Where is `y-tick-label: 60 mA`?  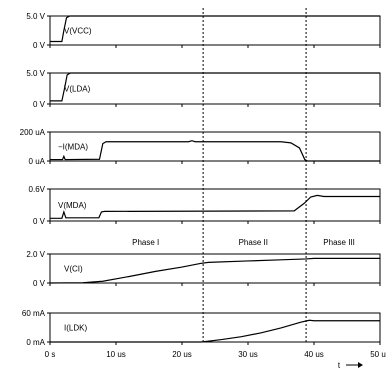 y-tick-label: 60 mA is located at coordinates (34, 313).